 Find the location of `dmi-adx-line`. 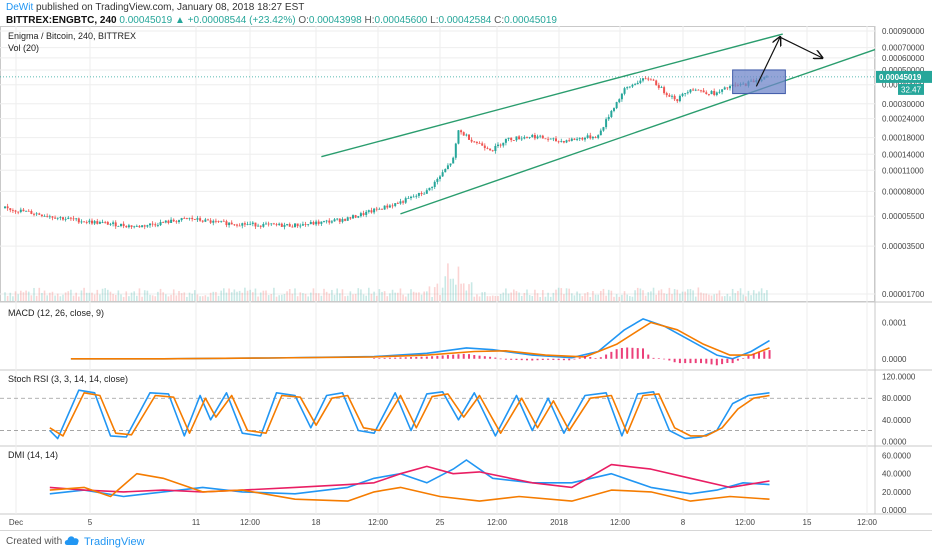

dmi-adx-line is located at coordinates (409, 487).